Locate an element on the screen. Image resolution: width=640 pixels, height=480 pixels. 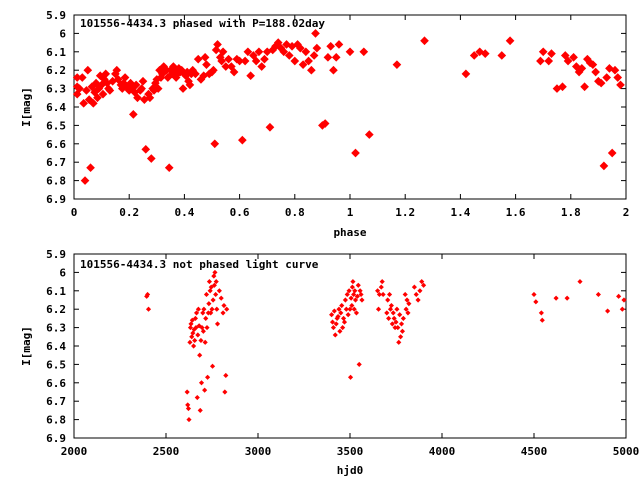
phased-x-tick-label: 0 is located at coordinates (74, 212).